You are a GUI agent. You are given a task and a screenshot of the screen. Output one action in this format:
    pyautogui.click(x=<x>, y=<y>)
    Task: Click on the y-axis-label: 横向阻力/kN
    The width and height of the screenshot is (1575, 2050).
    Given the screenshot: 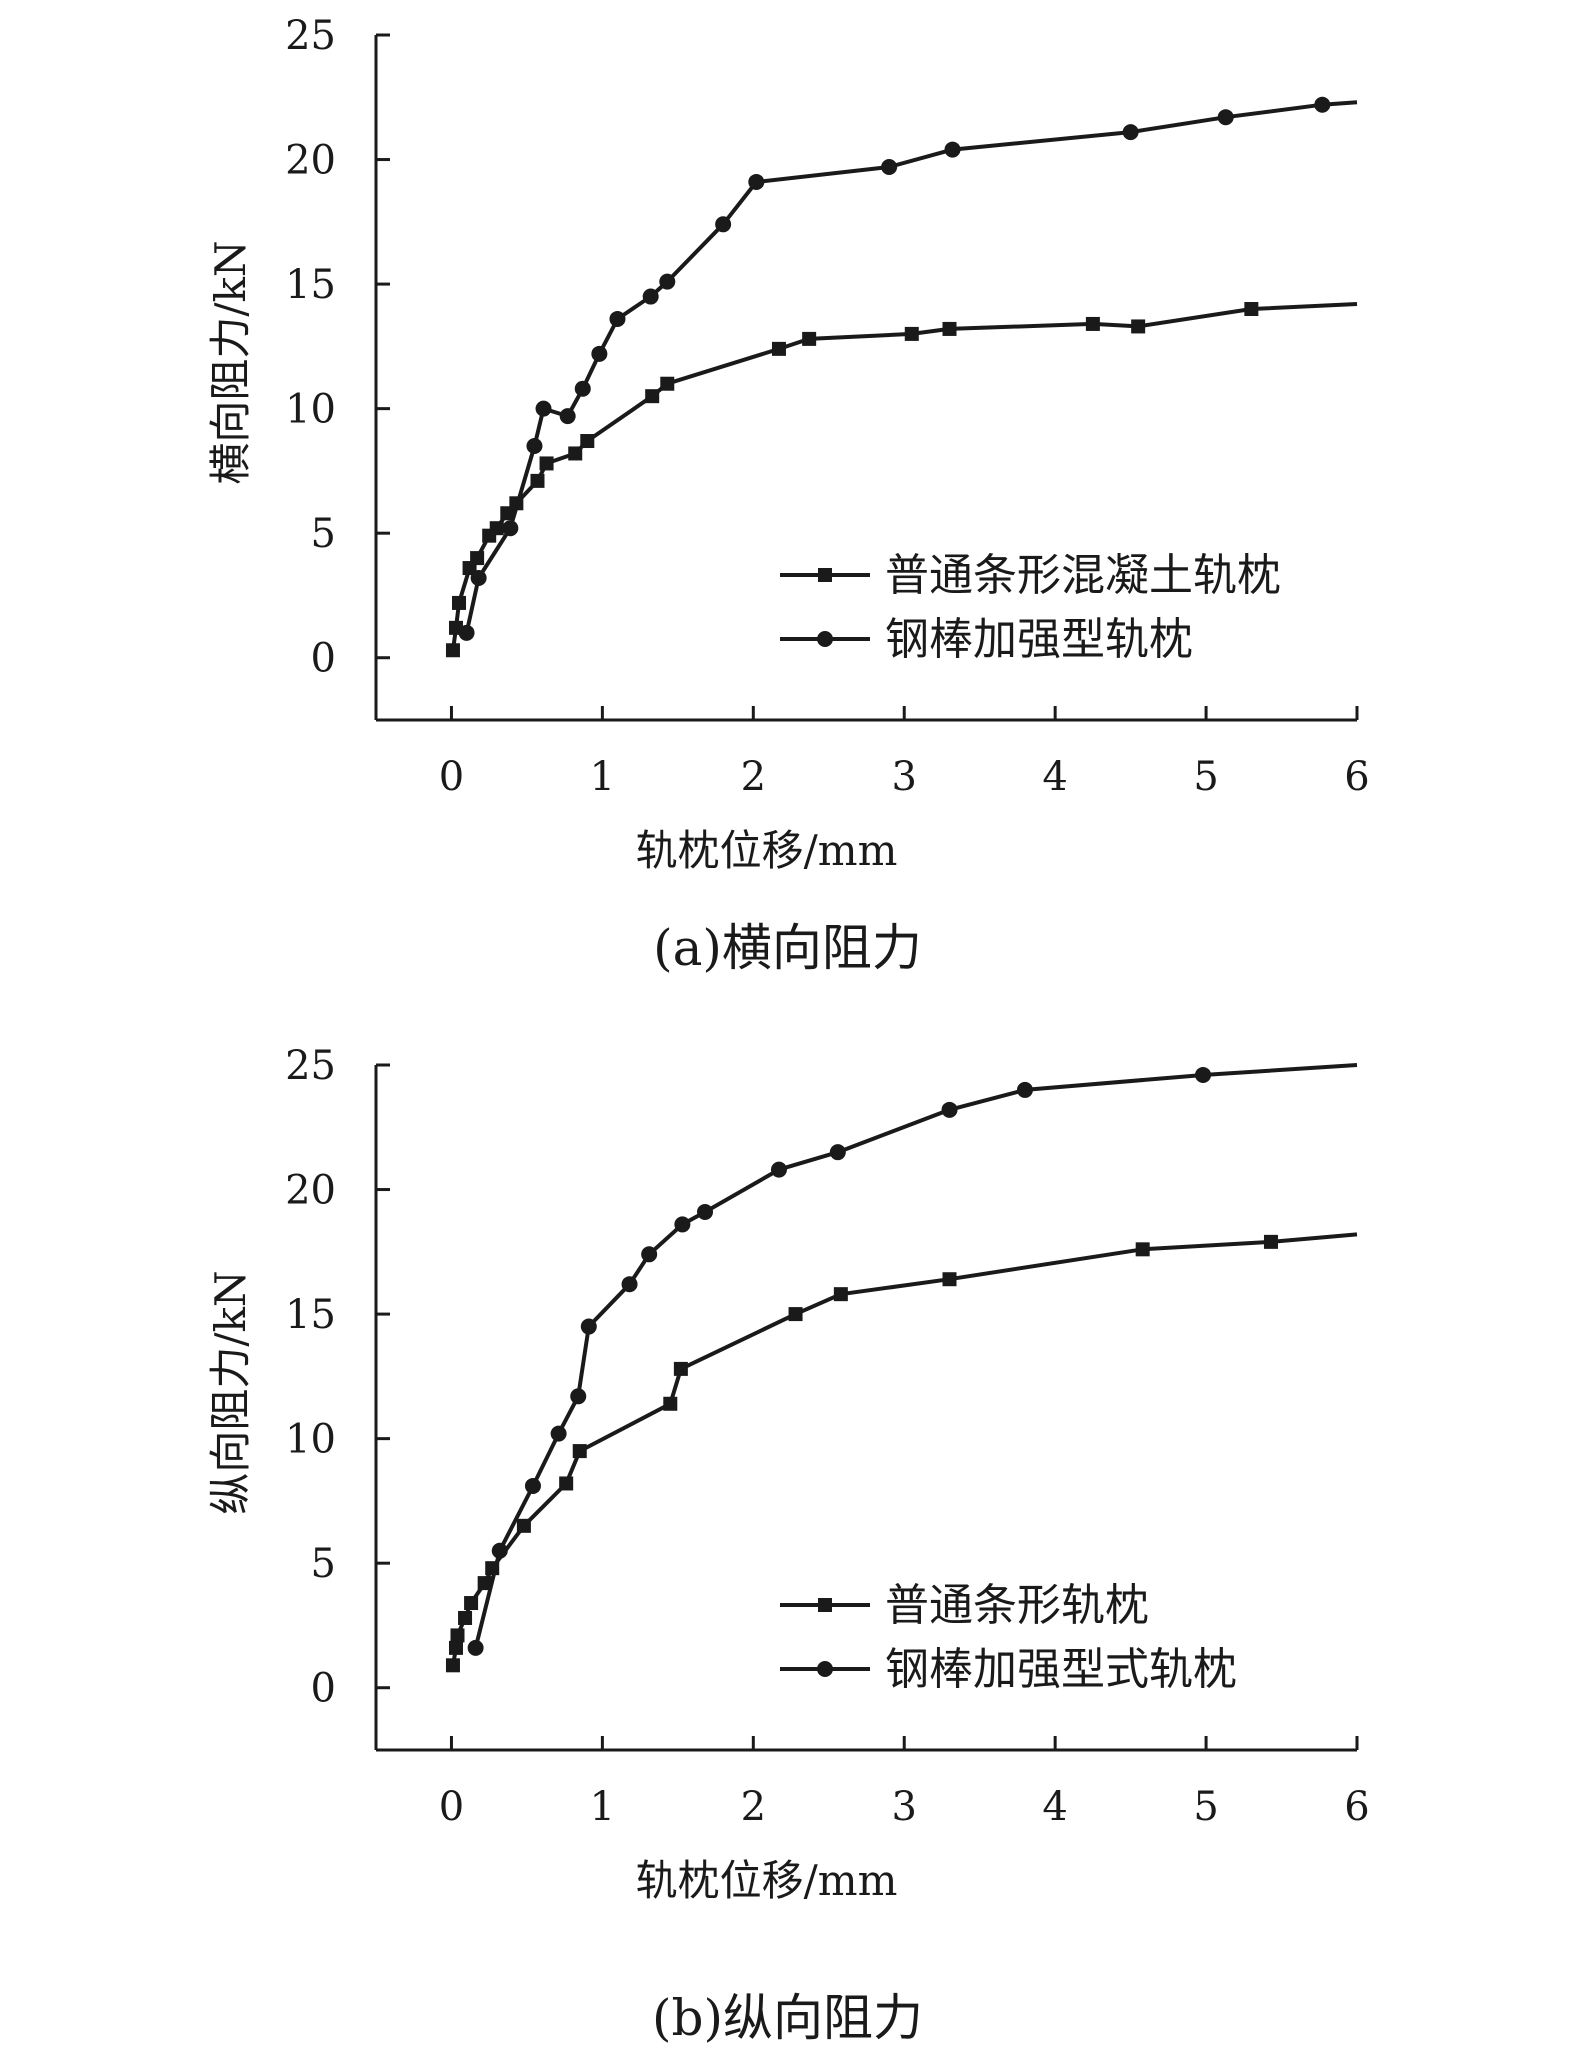 What is the action you would take?
    pyautogui.click(x=230, y=362)
    